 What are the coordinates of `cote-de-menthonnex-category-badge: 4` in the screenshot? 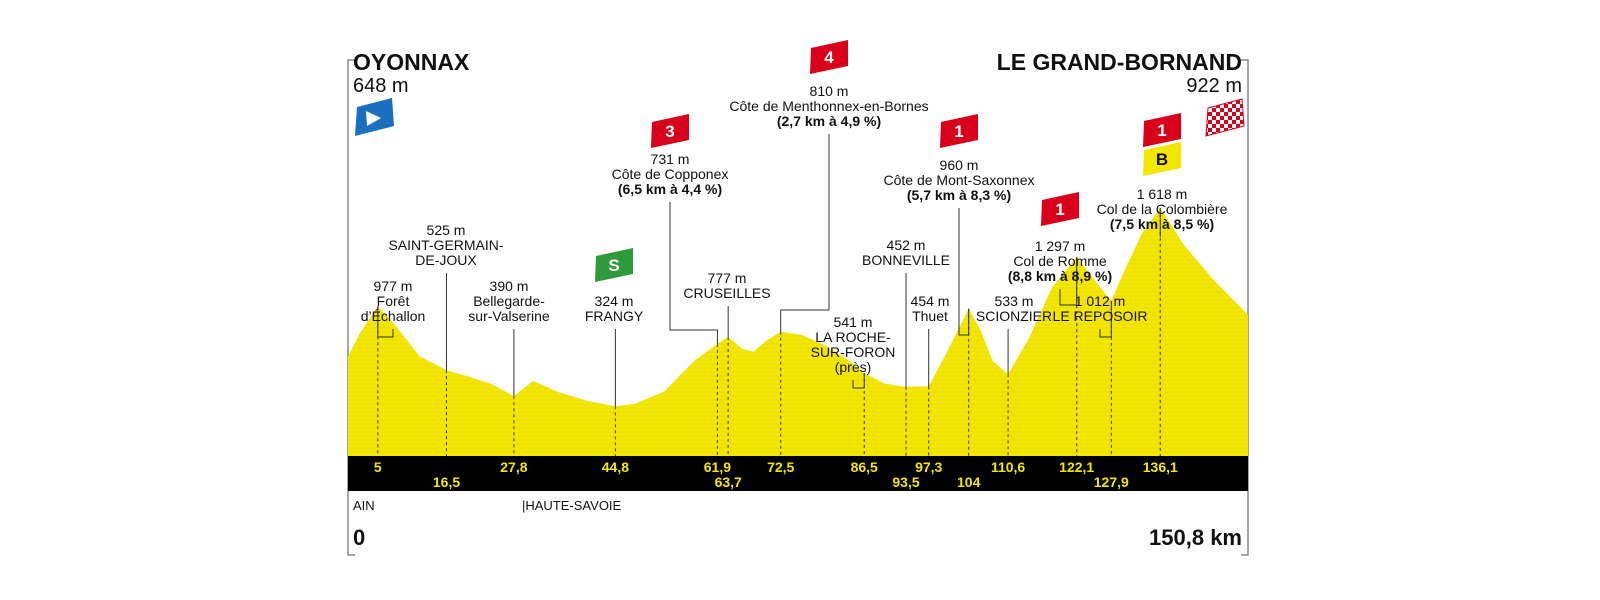 It's located at (829, 57).